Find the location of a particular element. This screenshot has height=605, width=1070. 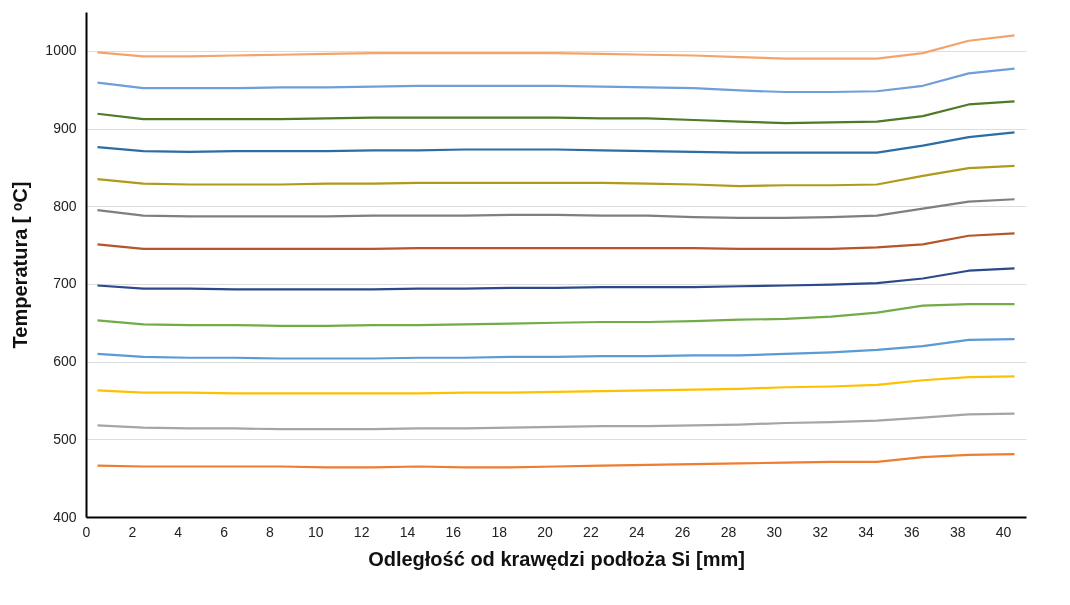

x-tick-label: 36 is located at coordinates (912, 531).